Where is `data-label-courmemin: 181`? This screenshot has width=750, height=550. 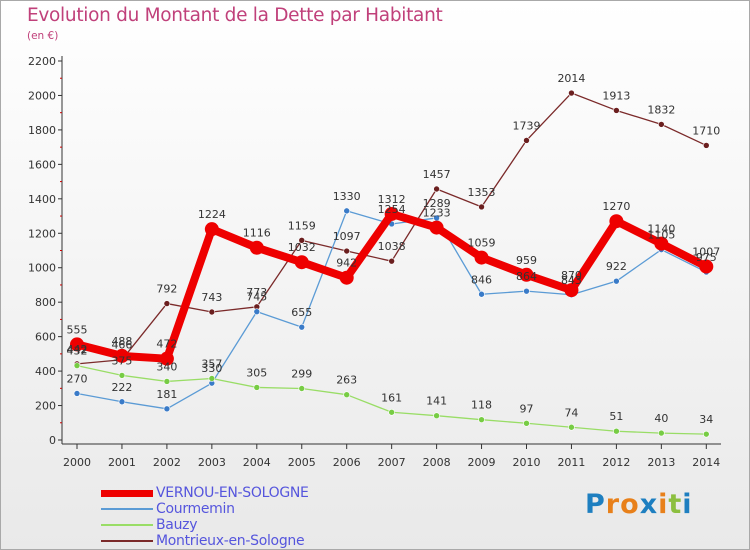
data-label-courmemin: 181 is located at coordinates (166, 394).